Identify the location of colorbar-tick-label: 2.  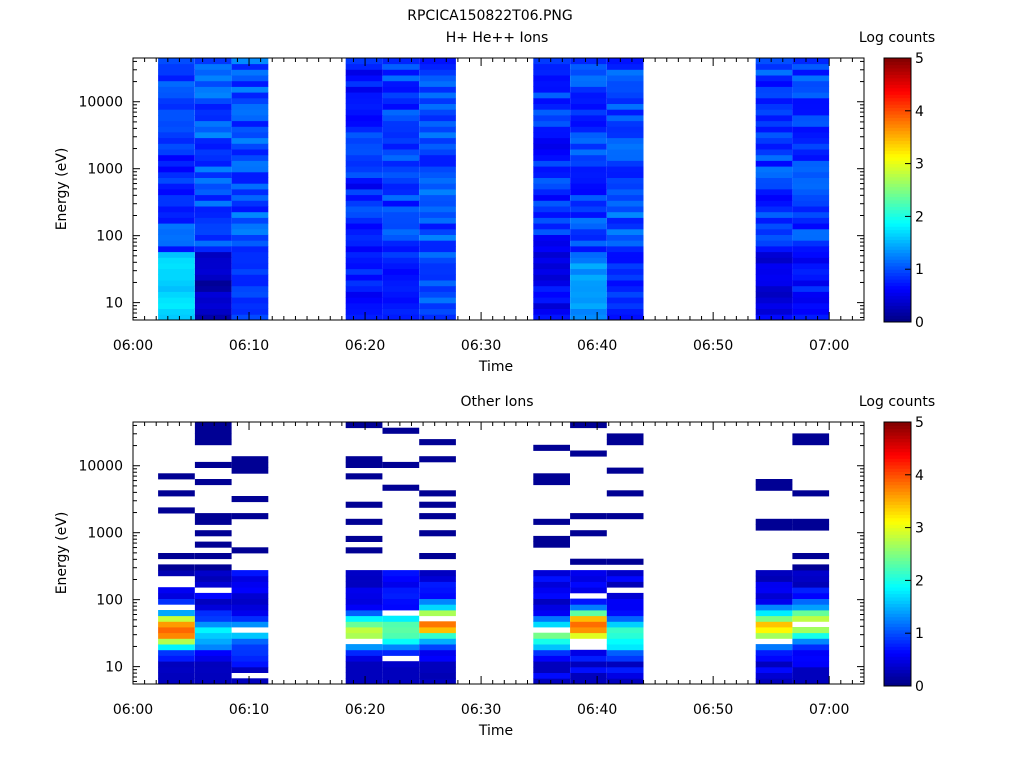
(919, 217).